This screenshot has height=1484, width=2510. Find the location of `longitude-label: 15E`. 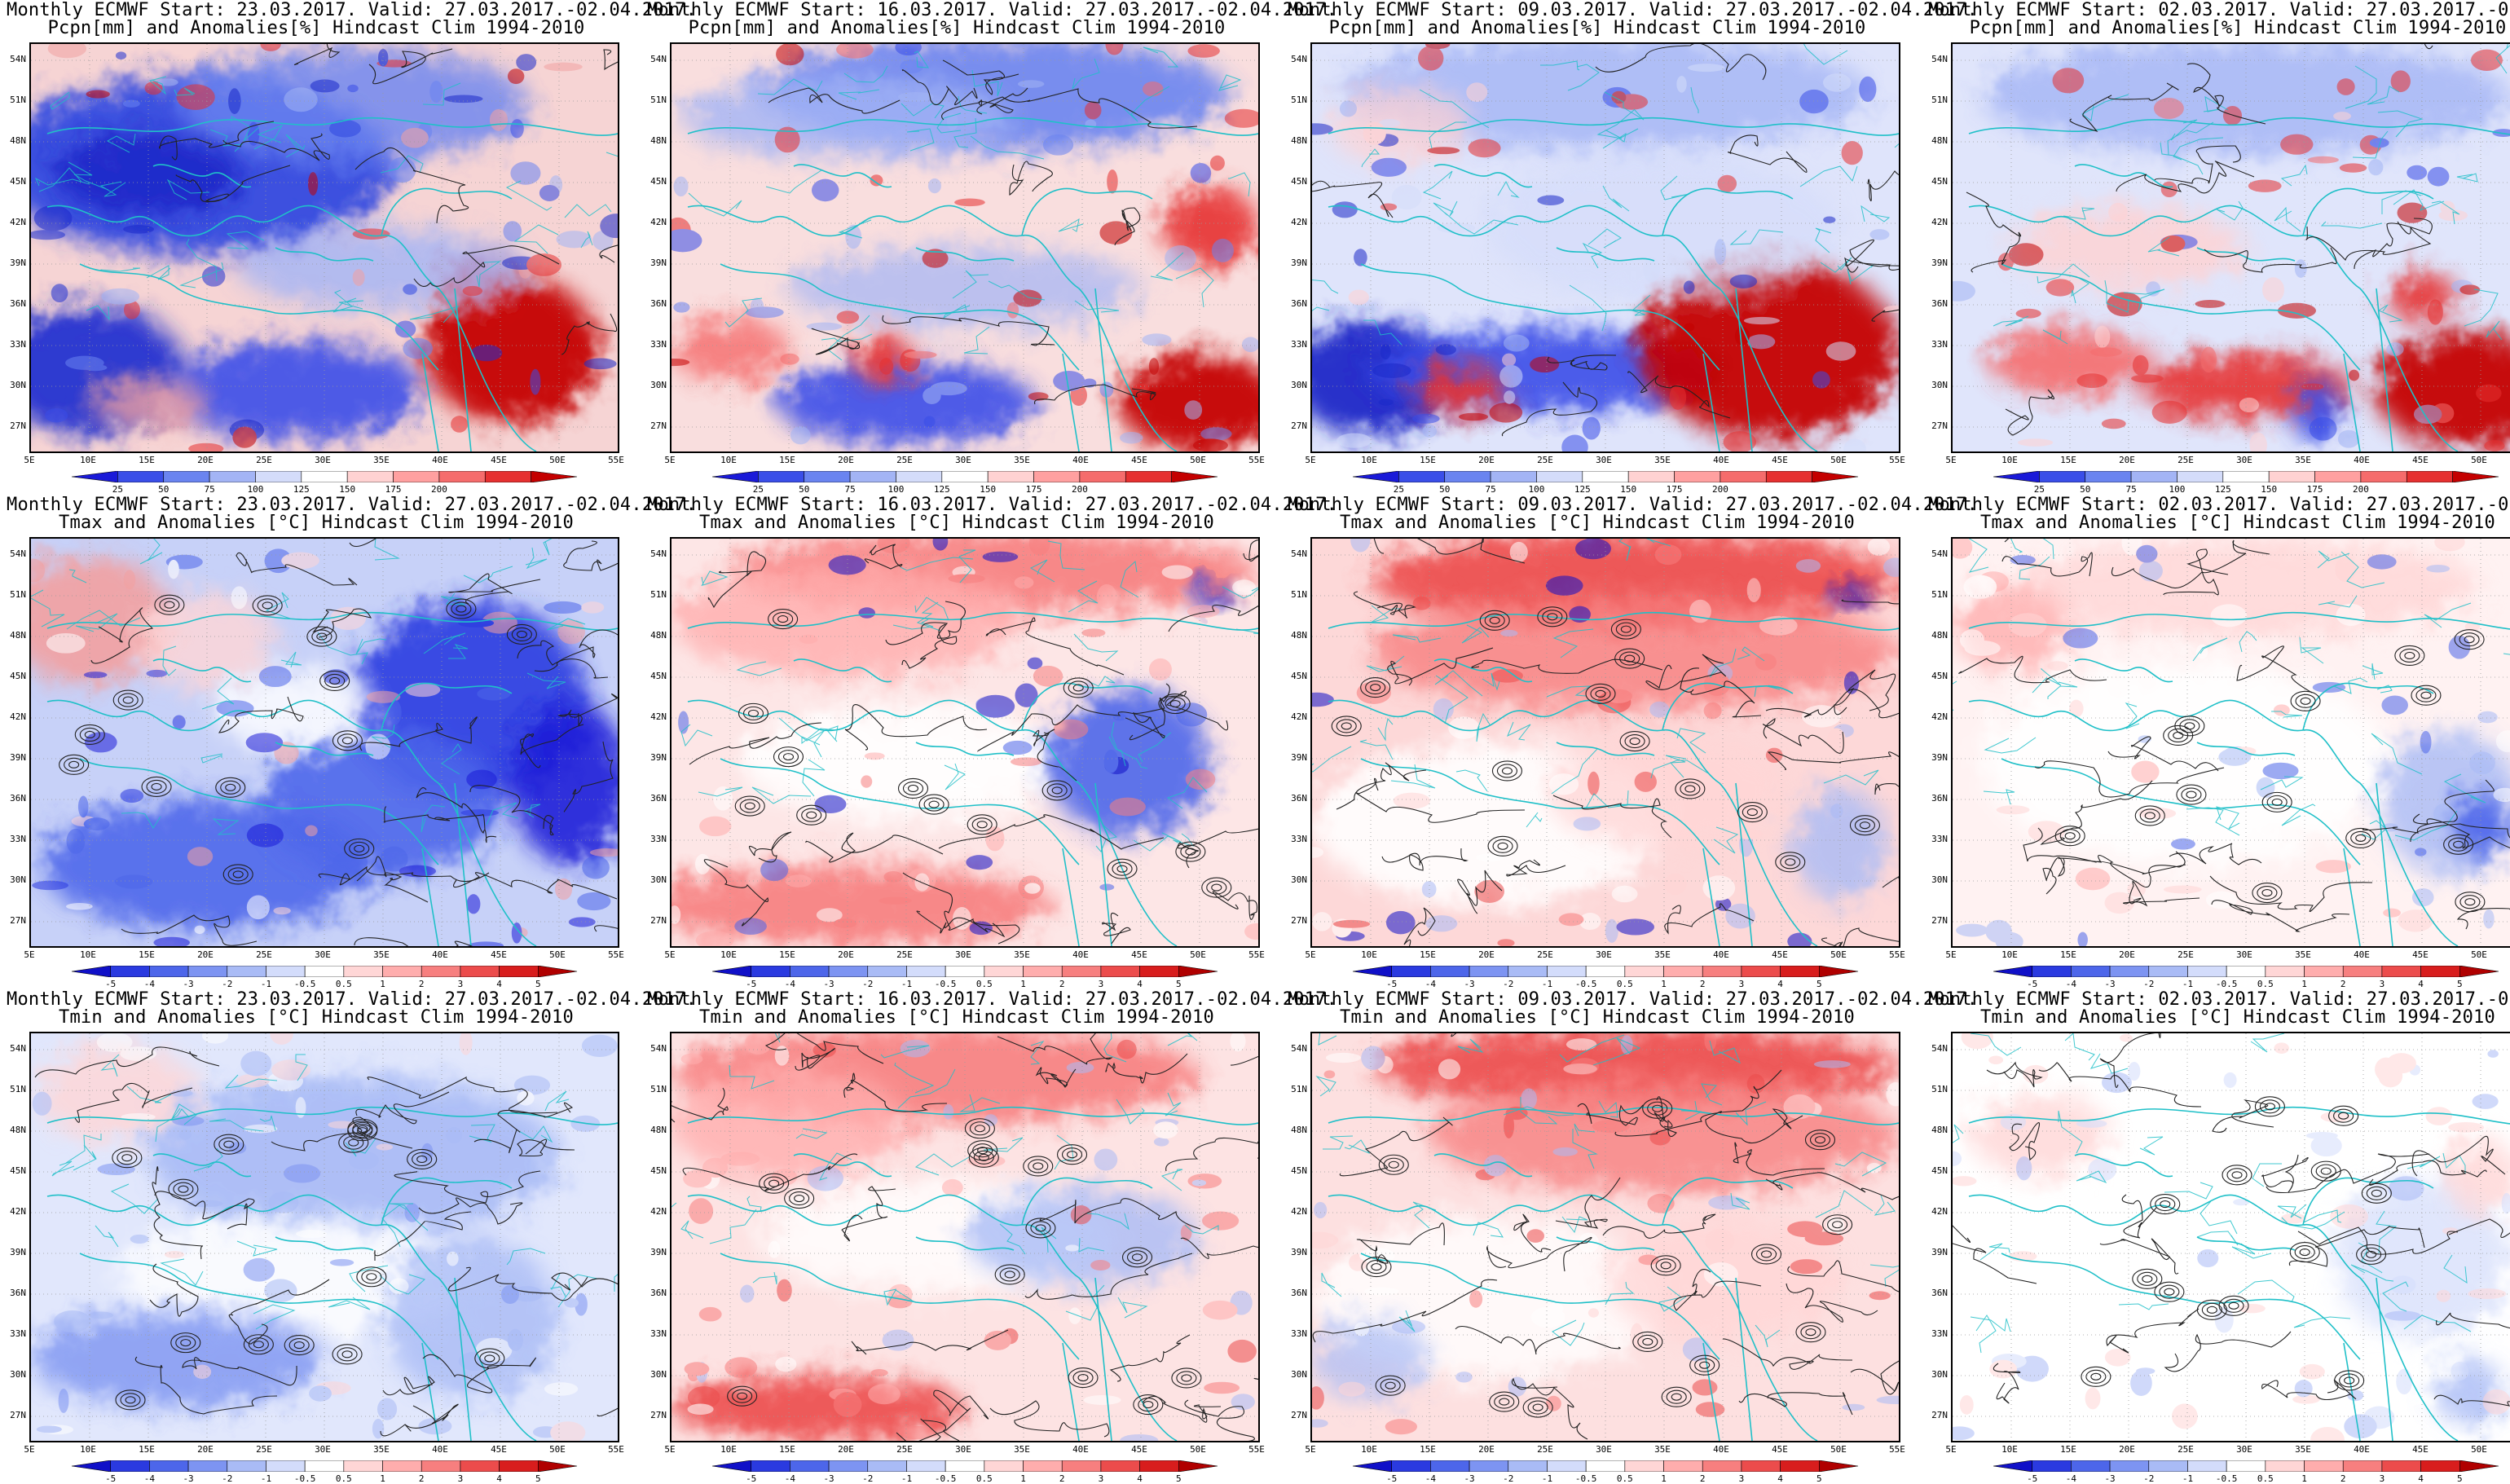

longitude-label: 15E is located at coordinates (1428, 954).